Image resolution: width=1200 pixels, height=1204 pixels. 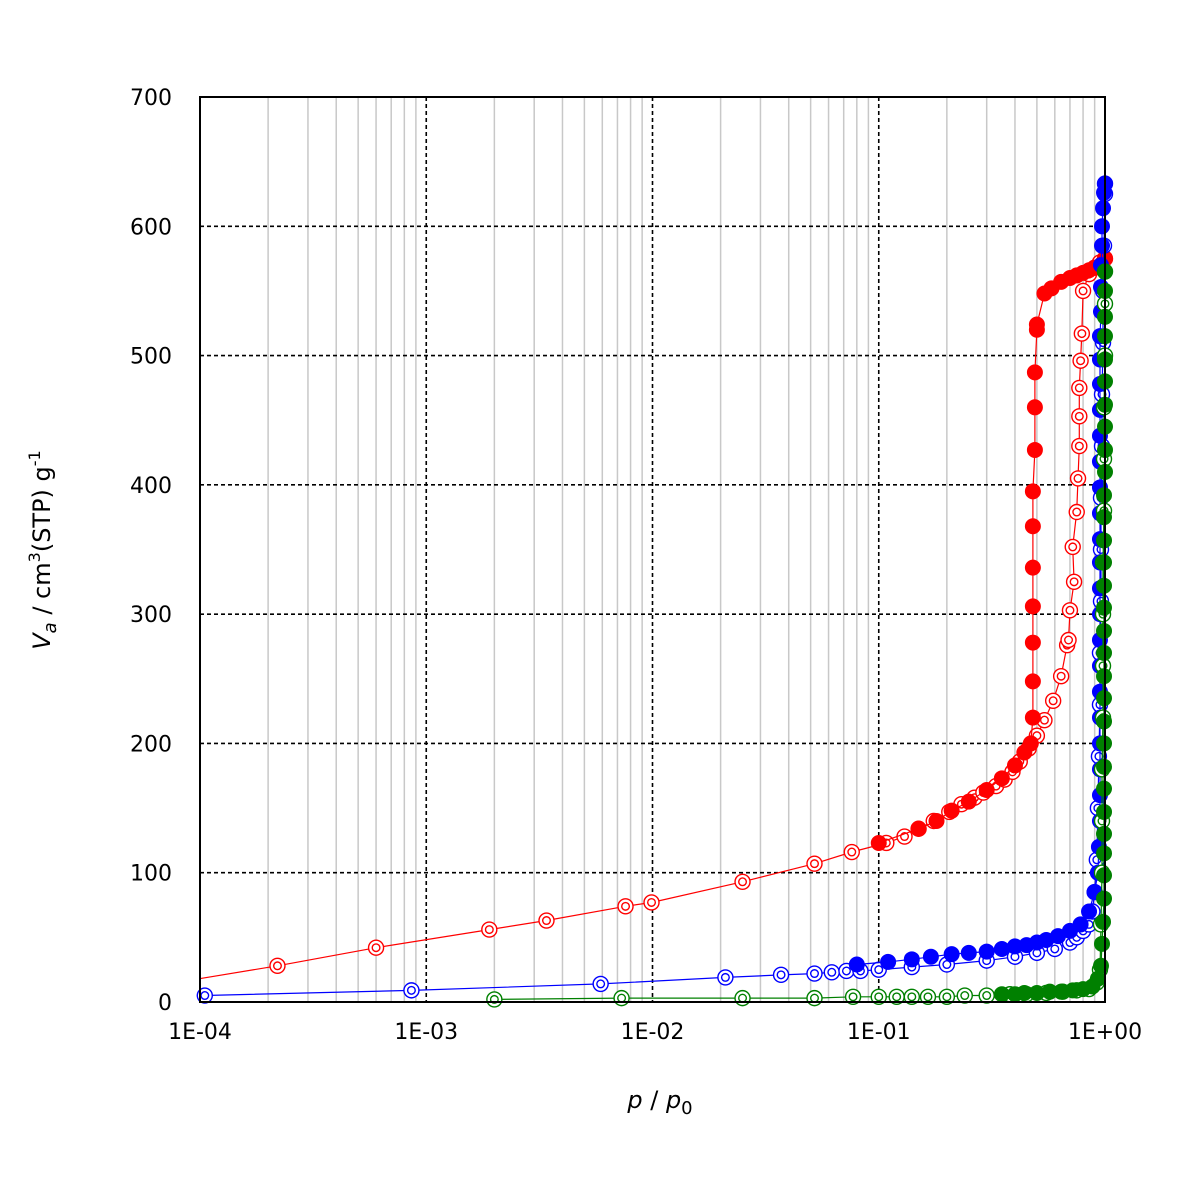 I want to click on x-axis-ticks: 1E-04 1E-03 1E-02 1E-01 1E+00, so click(x=655, y=1032).